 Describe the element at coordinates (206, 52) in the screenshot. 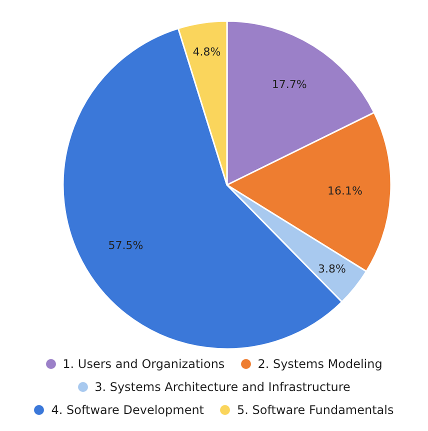

I see `data-label: 4.8%` at that location.